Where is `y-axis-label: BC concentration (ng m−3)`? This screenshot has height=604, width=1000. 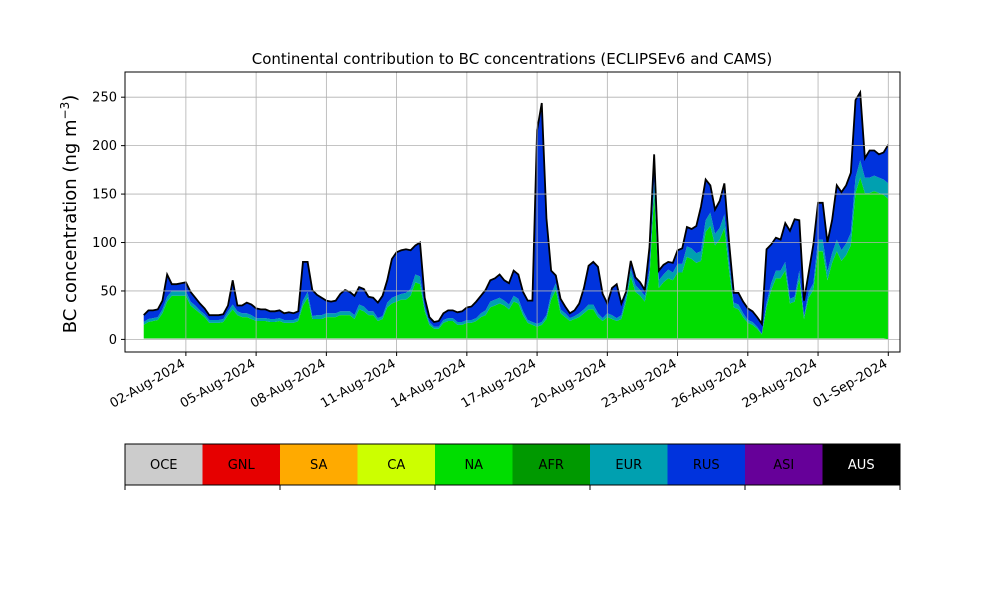
y-axis-label: BC concentration (ng m−3) is located at coordinates (69, 214).